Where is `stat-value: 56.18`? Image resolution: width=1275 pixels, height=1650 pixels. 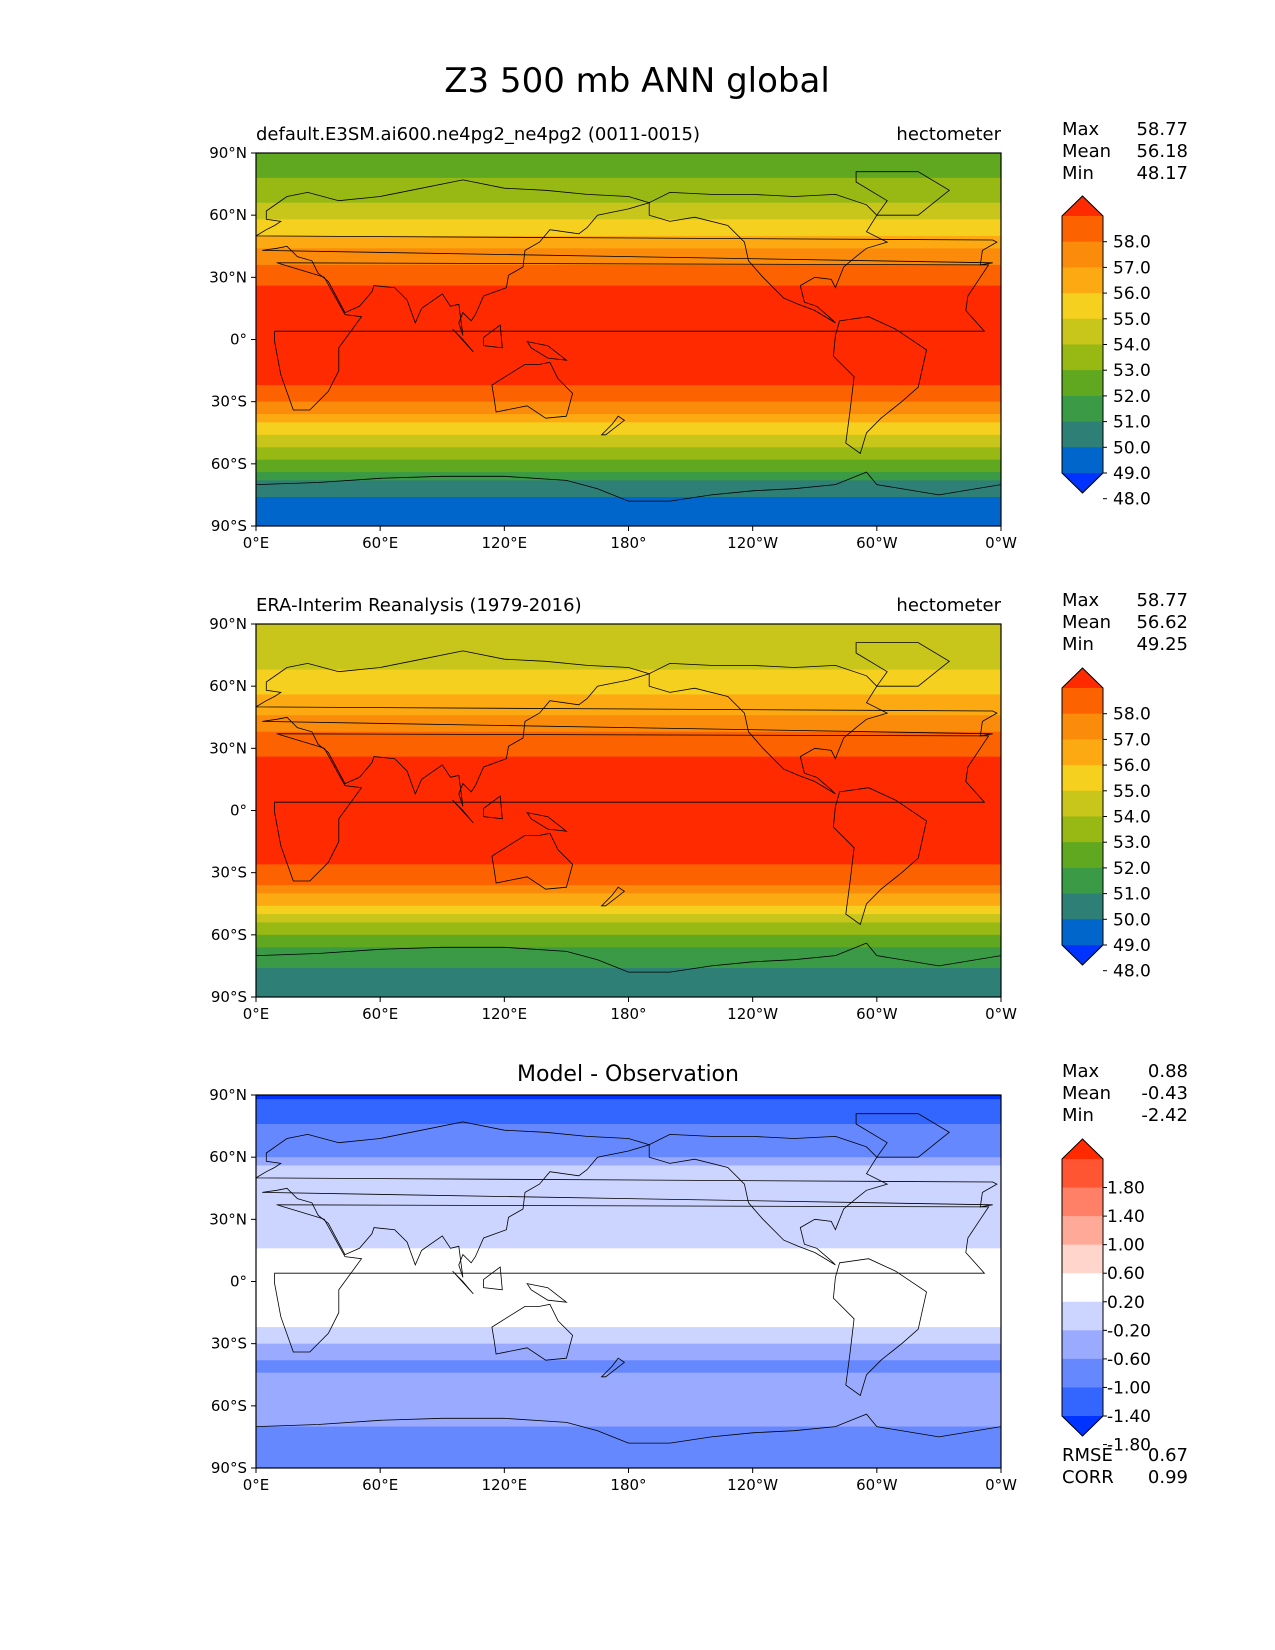 stat-value: 56.18 is located at coordinates (1162, 151).